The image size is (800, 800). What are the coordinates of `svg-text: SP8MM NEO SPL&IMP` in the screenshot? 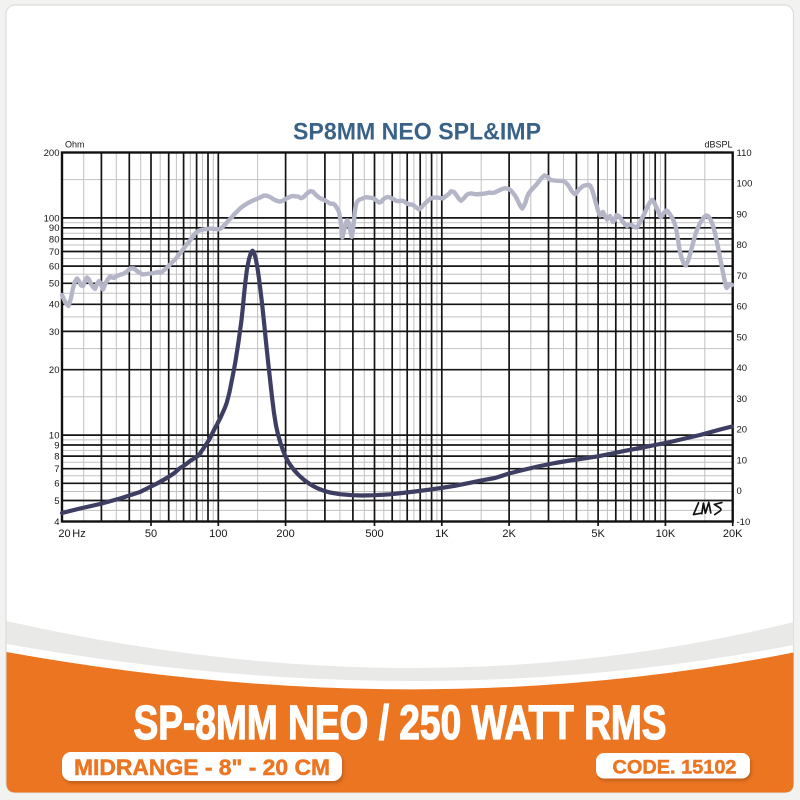 It's located at (417, 132).